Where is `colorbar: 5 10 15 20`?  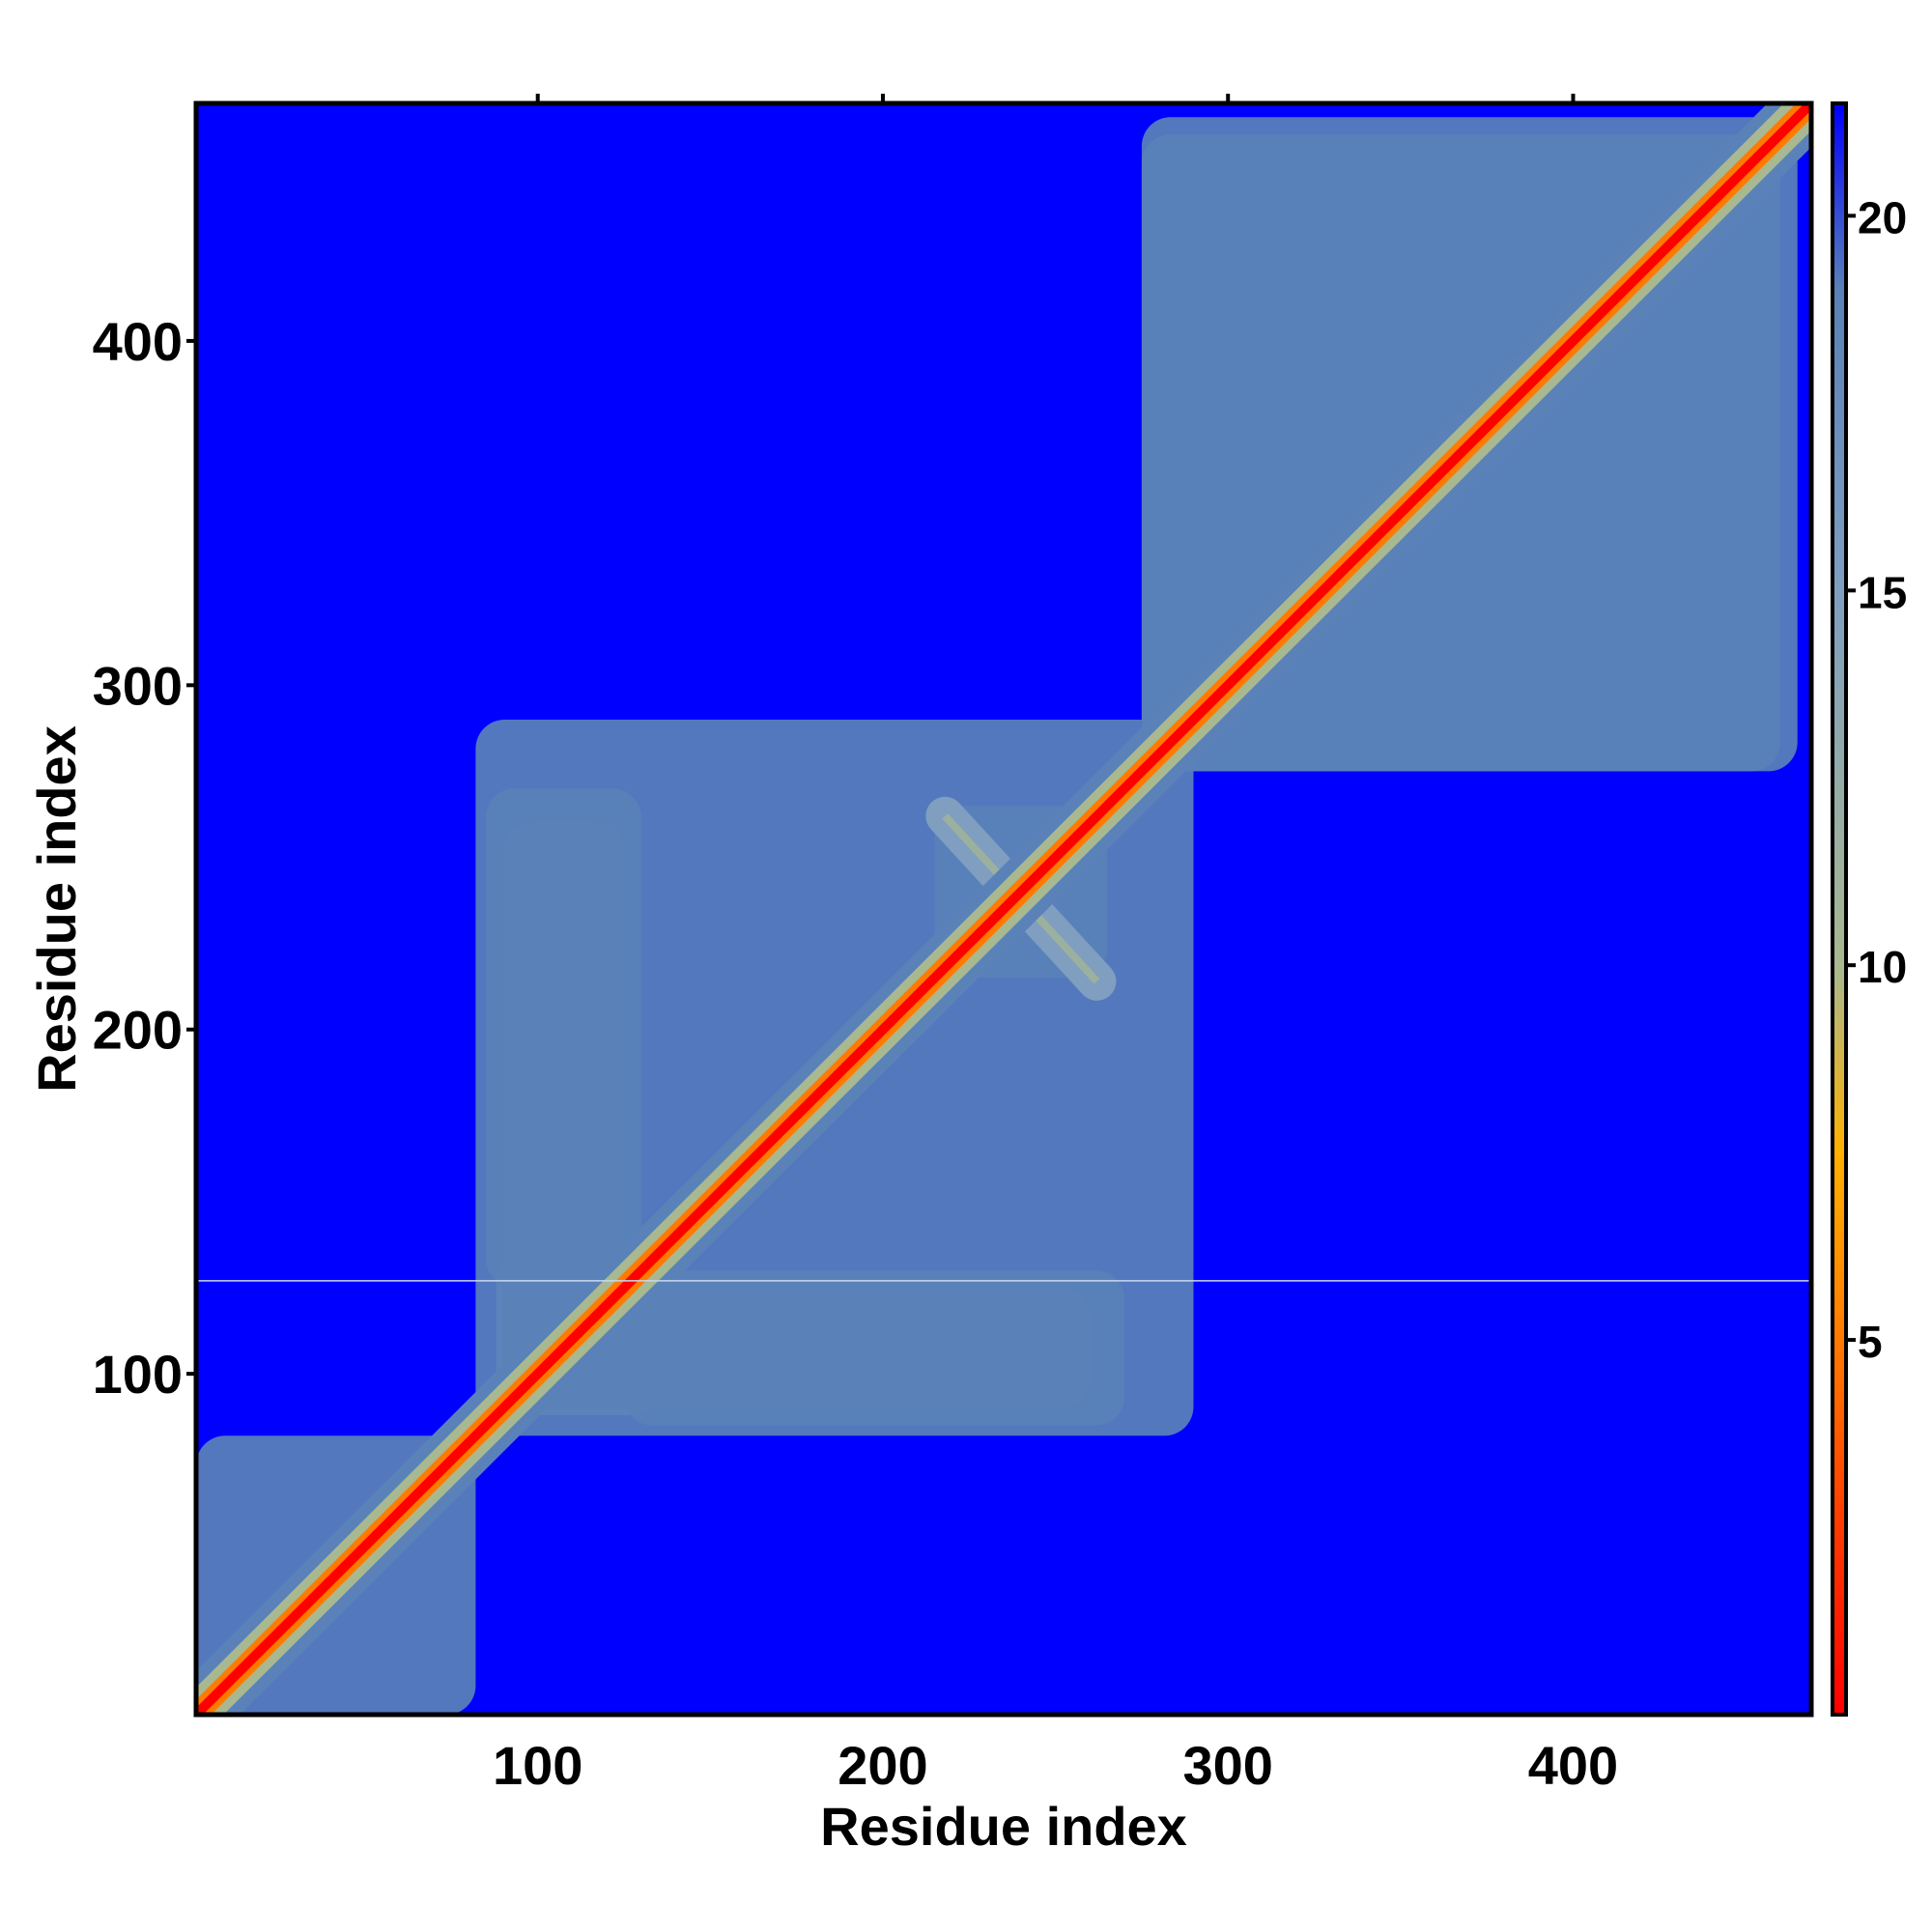 colorbar: 5 10 15 20 is located at coordinates (1869, 909).